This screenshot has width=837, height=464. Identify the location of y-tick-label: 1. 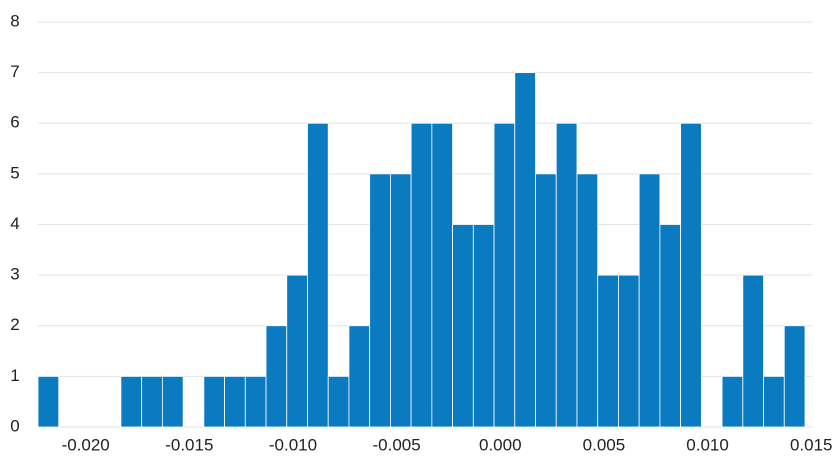
(14, 375).